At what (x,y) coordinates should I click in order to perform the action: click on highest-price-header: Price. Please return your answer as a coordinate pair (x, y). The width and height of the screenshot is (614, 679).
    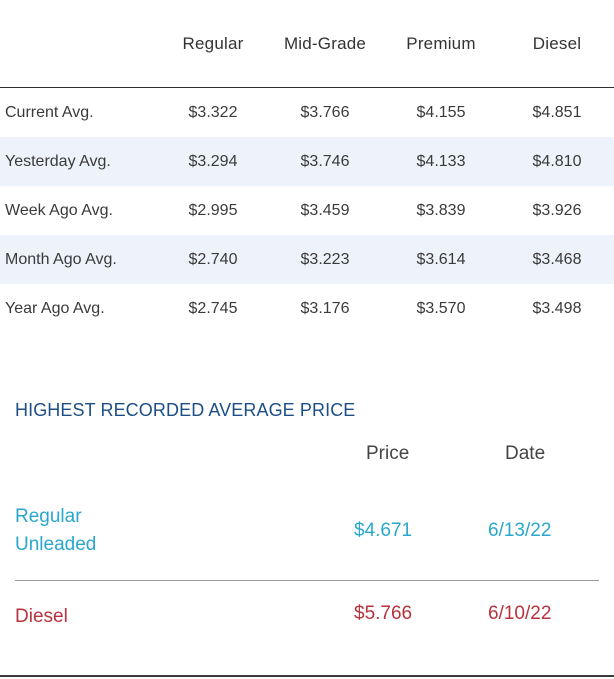
    Looking at the image, I should click on (388, 453).